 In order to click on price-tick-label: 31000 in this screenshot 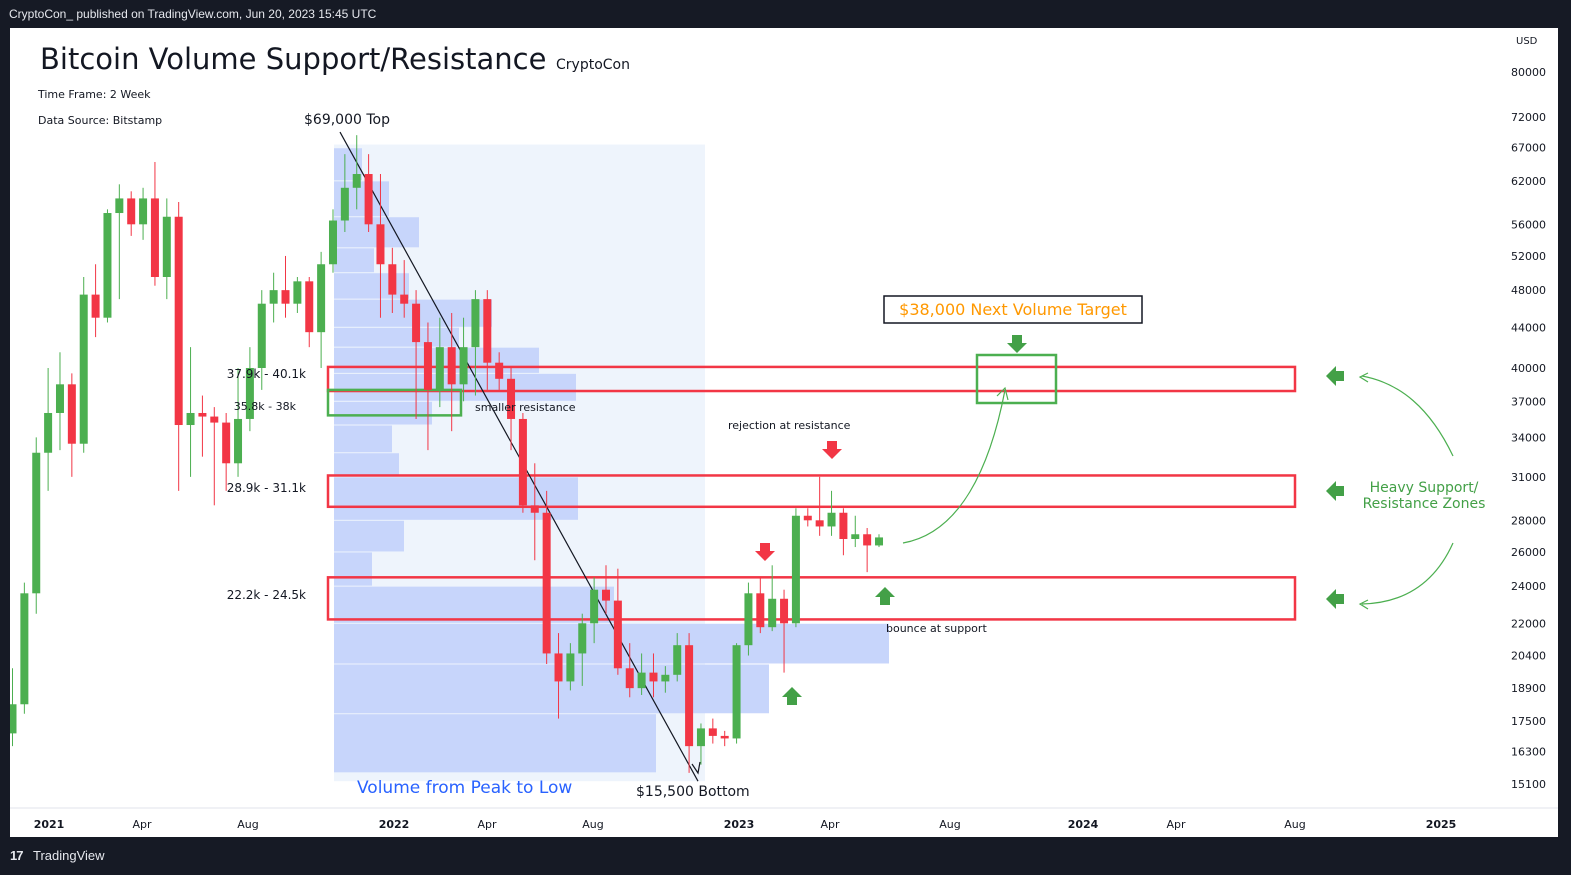, I will do `click(1528, 477)`.